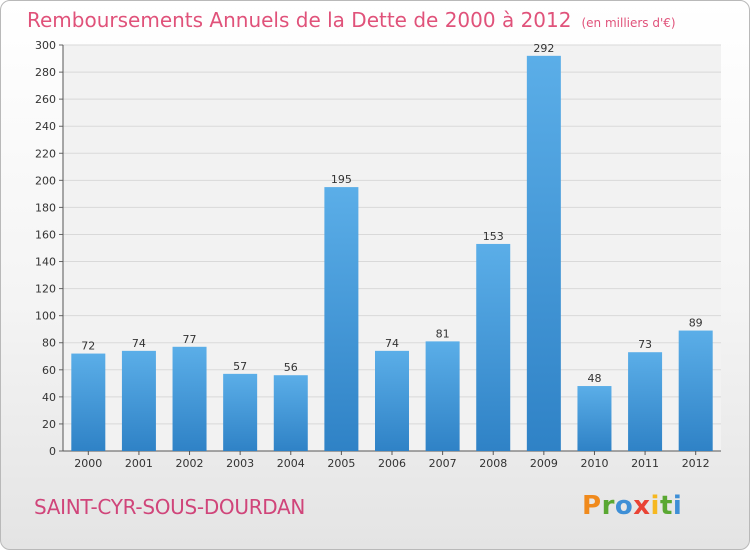  What do you see at coordinates (493, 463) in the screenshot?
I see `x-tick-label-2008: 2008` at bounding box center [493, 463].